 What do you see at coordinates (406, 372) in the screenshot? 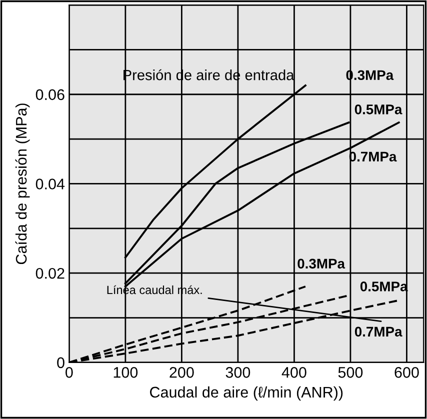
I see `x-tick-label: 600` at bounding box center [406, 372].